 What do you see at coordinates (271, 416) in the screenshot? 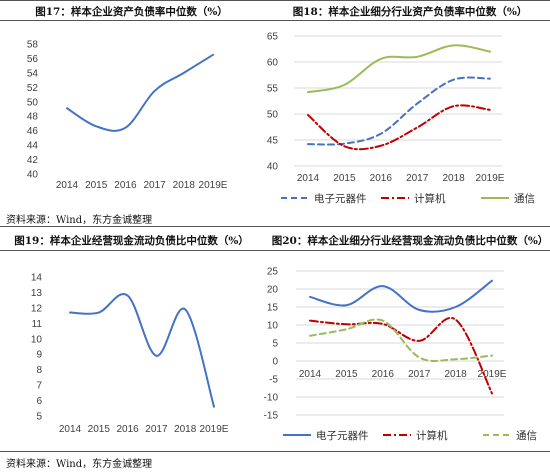
I see `y-tick-label: -15` at bounding box center [271, 416].